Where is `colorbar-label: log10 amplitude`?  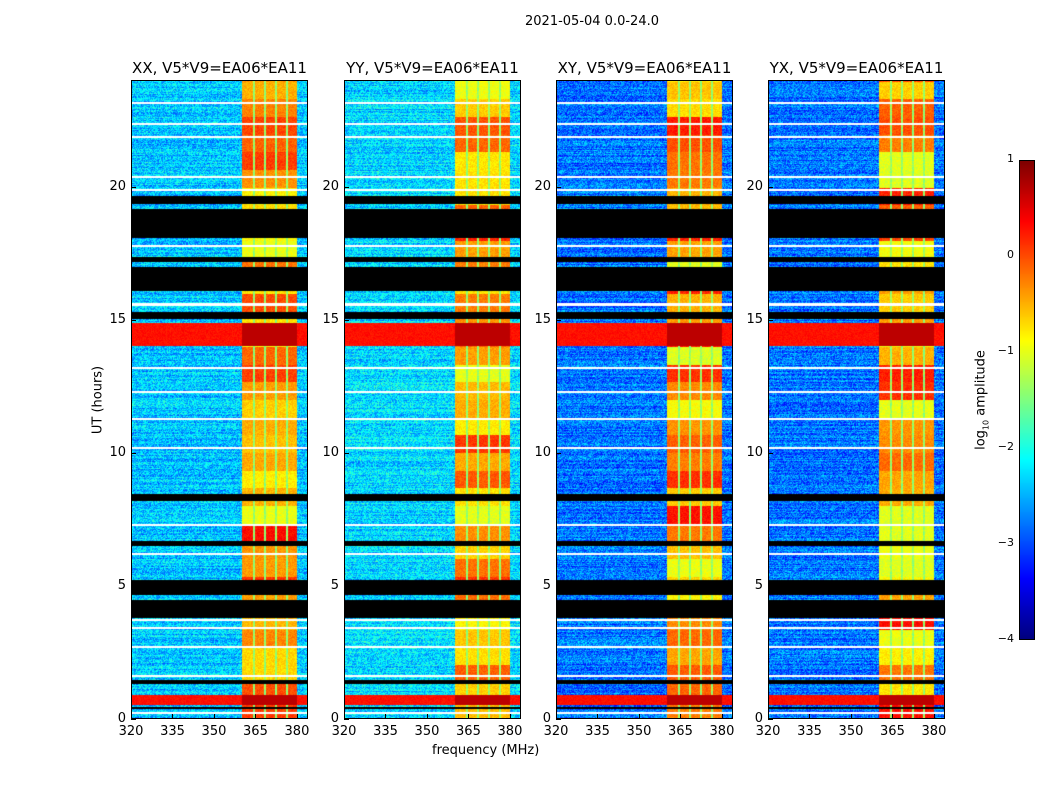
colorbar-label: log10 amplitude is located at coordinates (982, 400).